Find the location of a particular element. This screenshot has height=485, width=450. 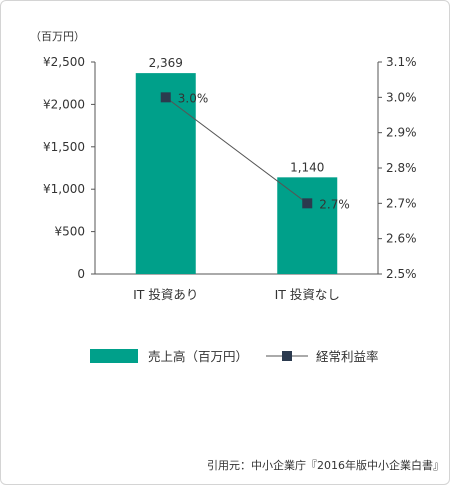

right-tick-label: 2.6% is located at coordinates (401, 239).